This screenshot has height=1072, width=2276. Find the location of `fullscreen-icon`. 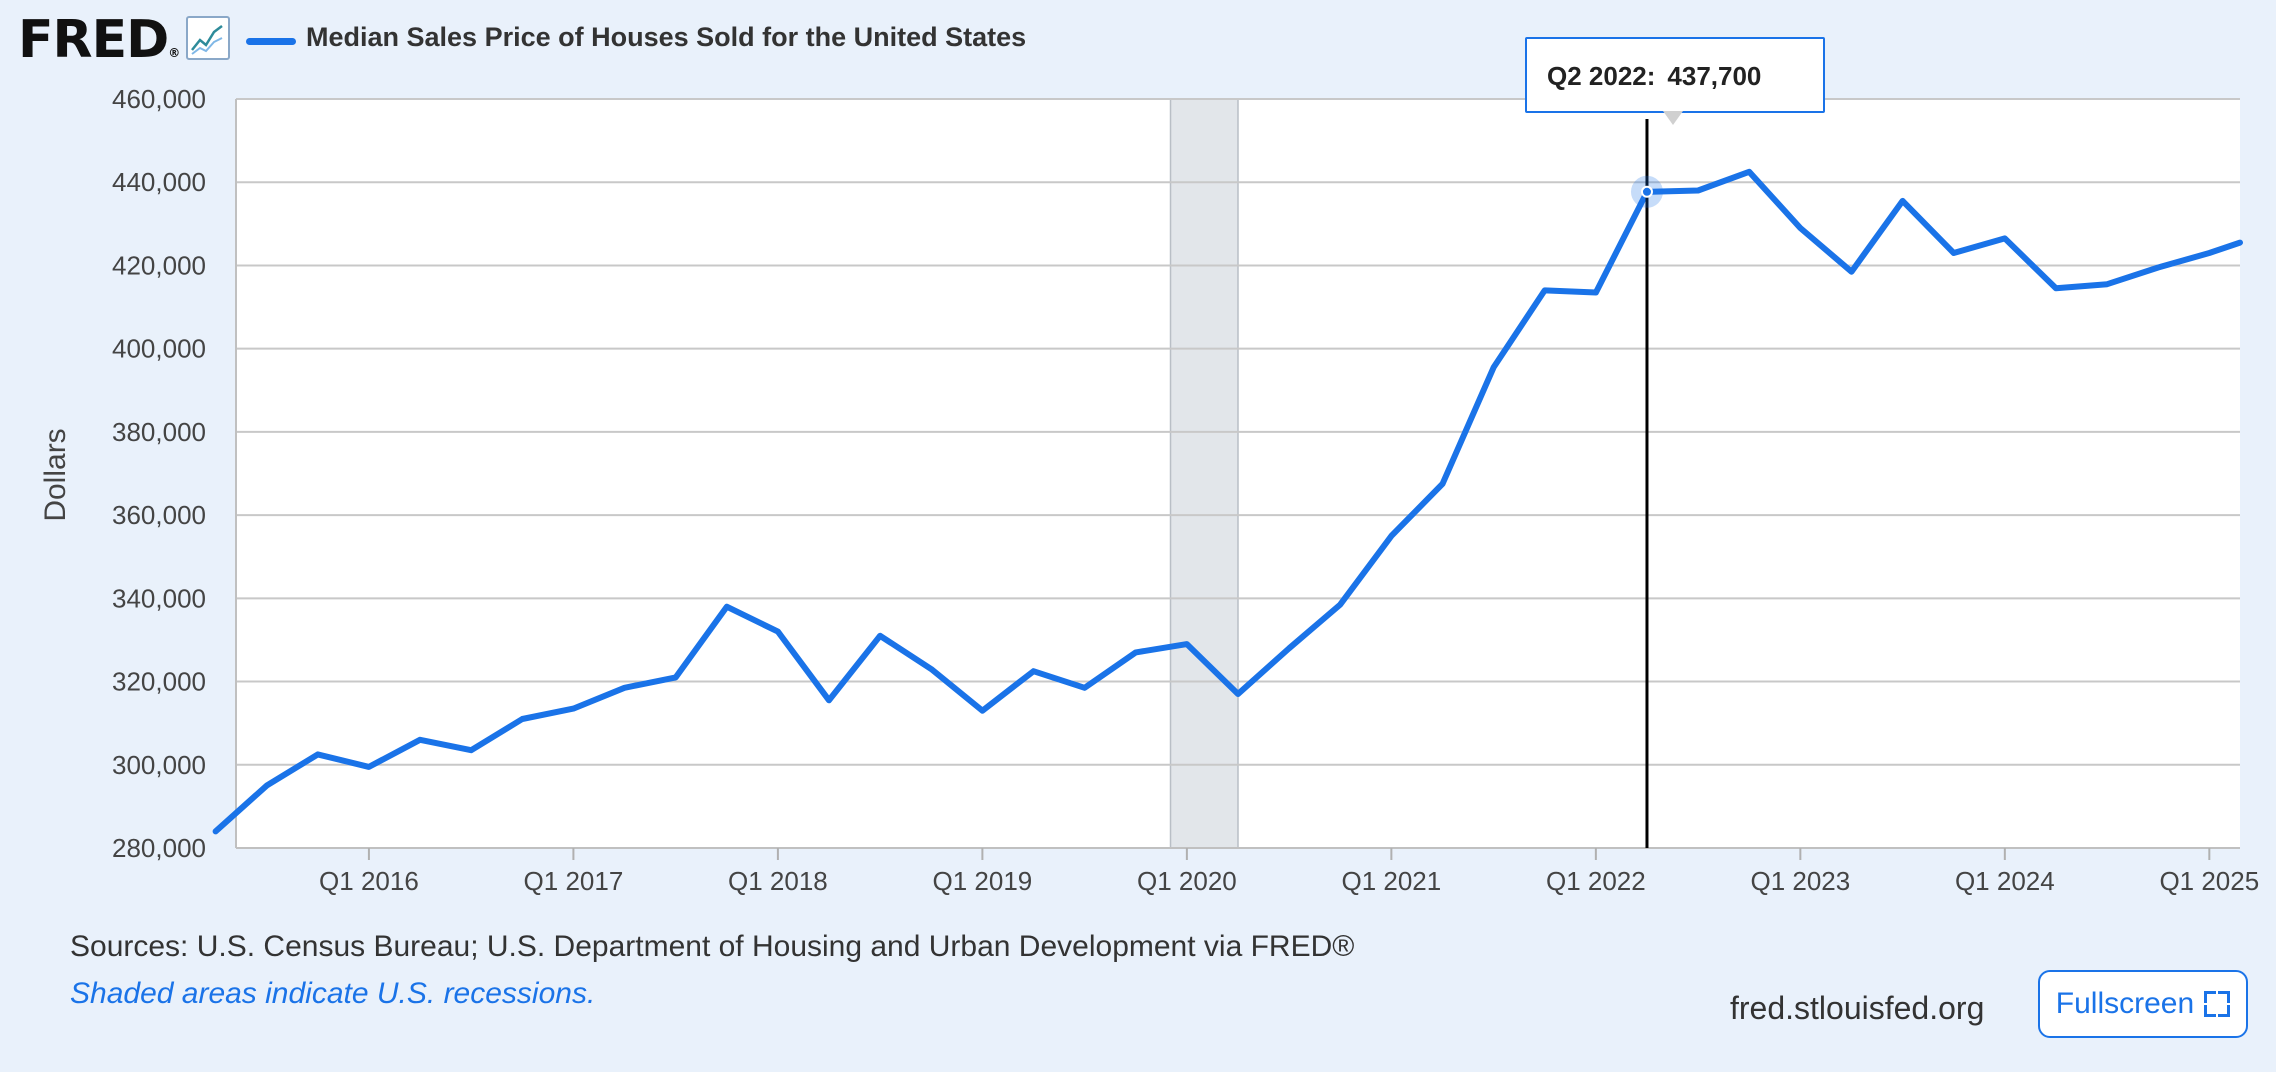

fullscreen-icon is located at coordinates (2217, 1004).